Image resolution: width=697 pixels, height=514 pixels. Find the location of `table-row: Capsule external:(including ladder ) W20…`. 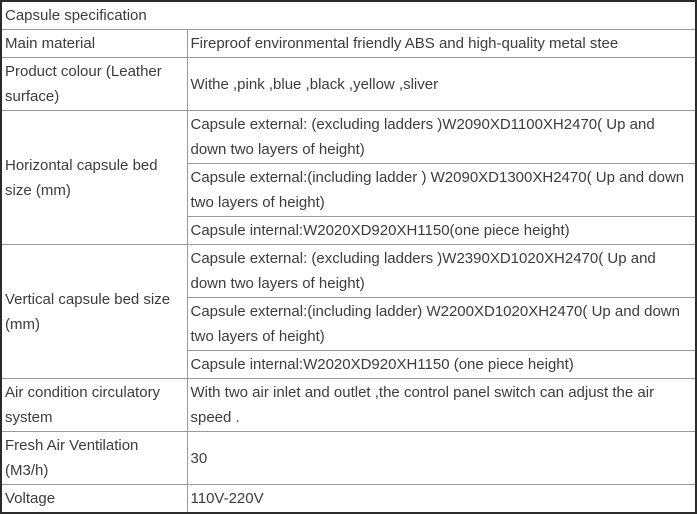

table-row: Capsule external:(including ladder ) W20… is located at coordinates (349, 190).